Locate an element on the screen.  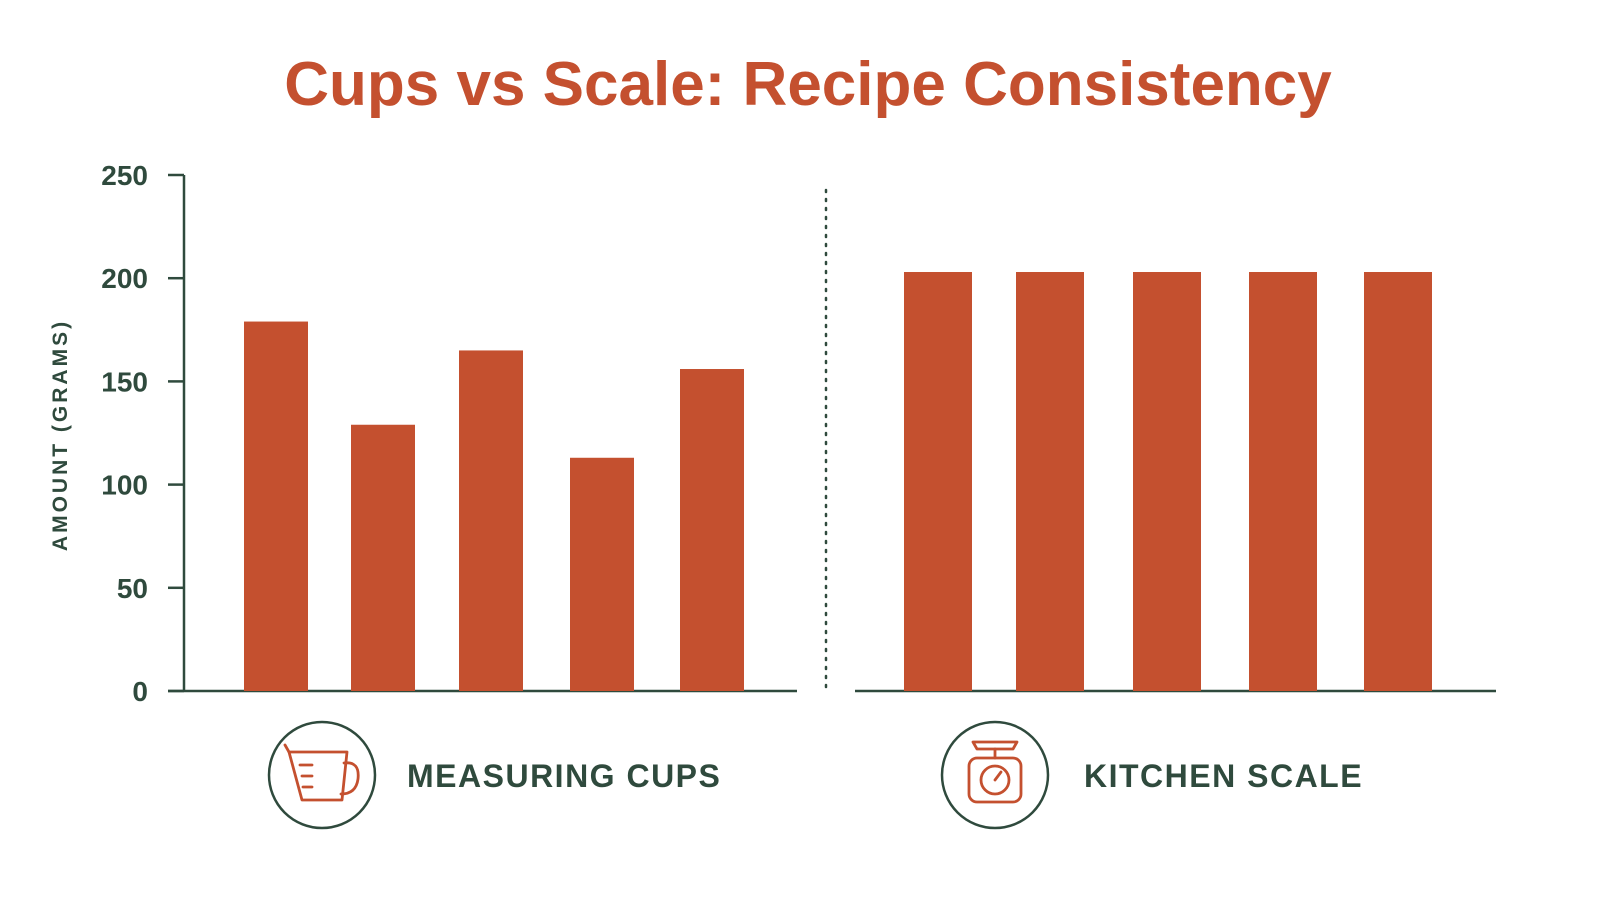
kitchen-scale-label: KITCHEN SCALE is located at coordinates (1223, 776).